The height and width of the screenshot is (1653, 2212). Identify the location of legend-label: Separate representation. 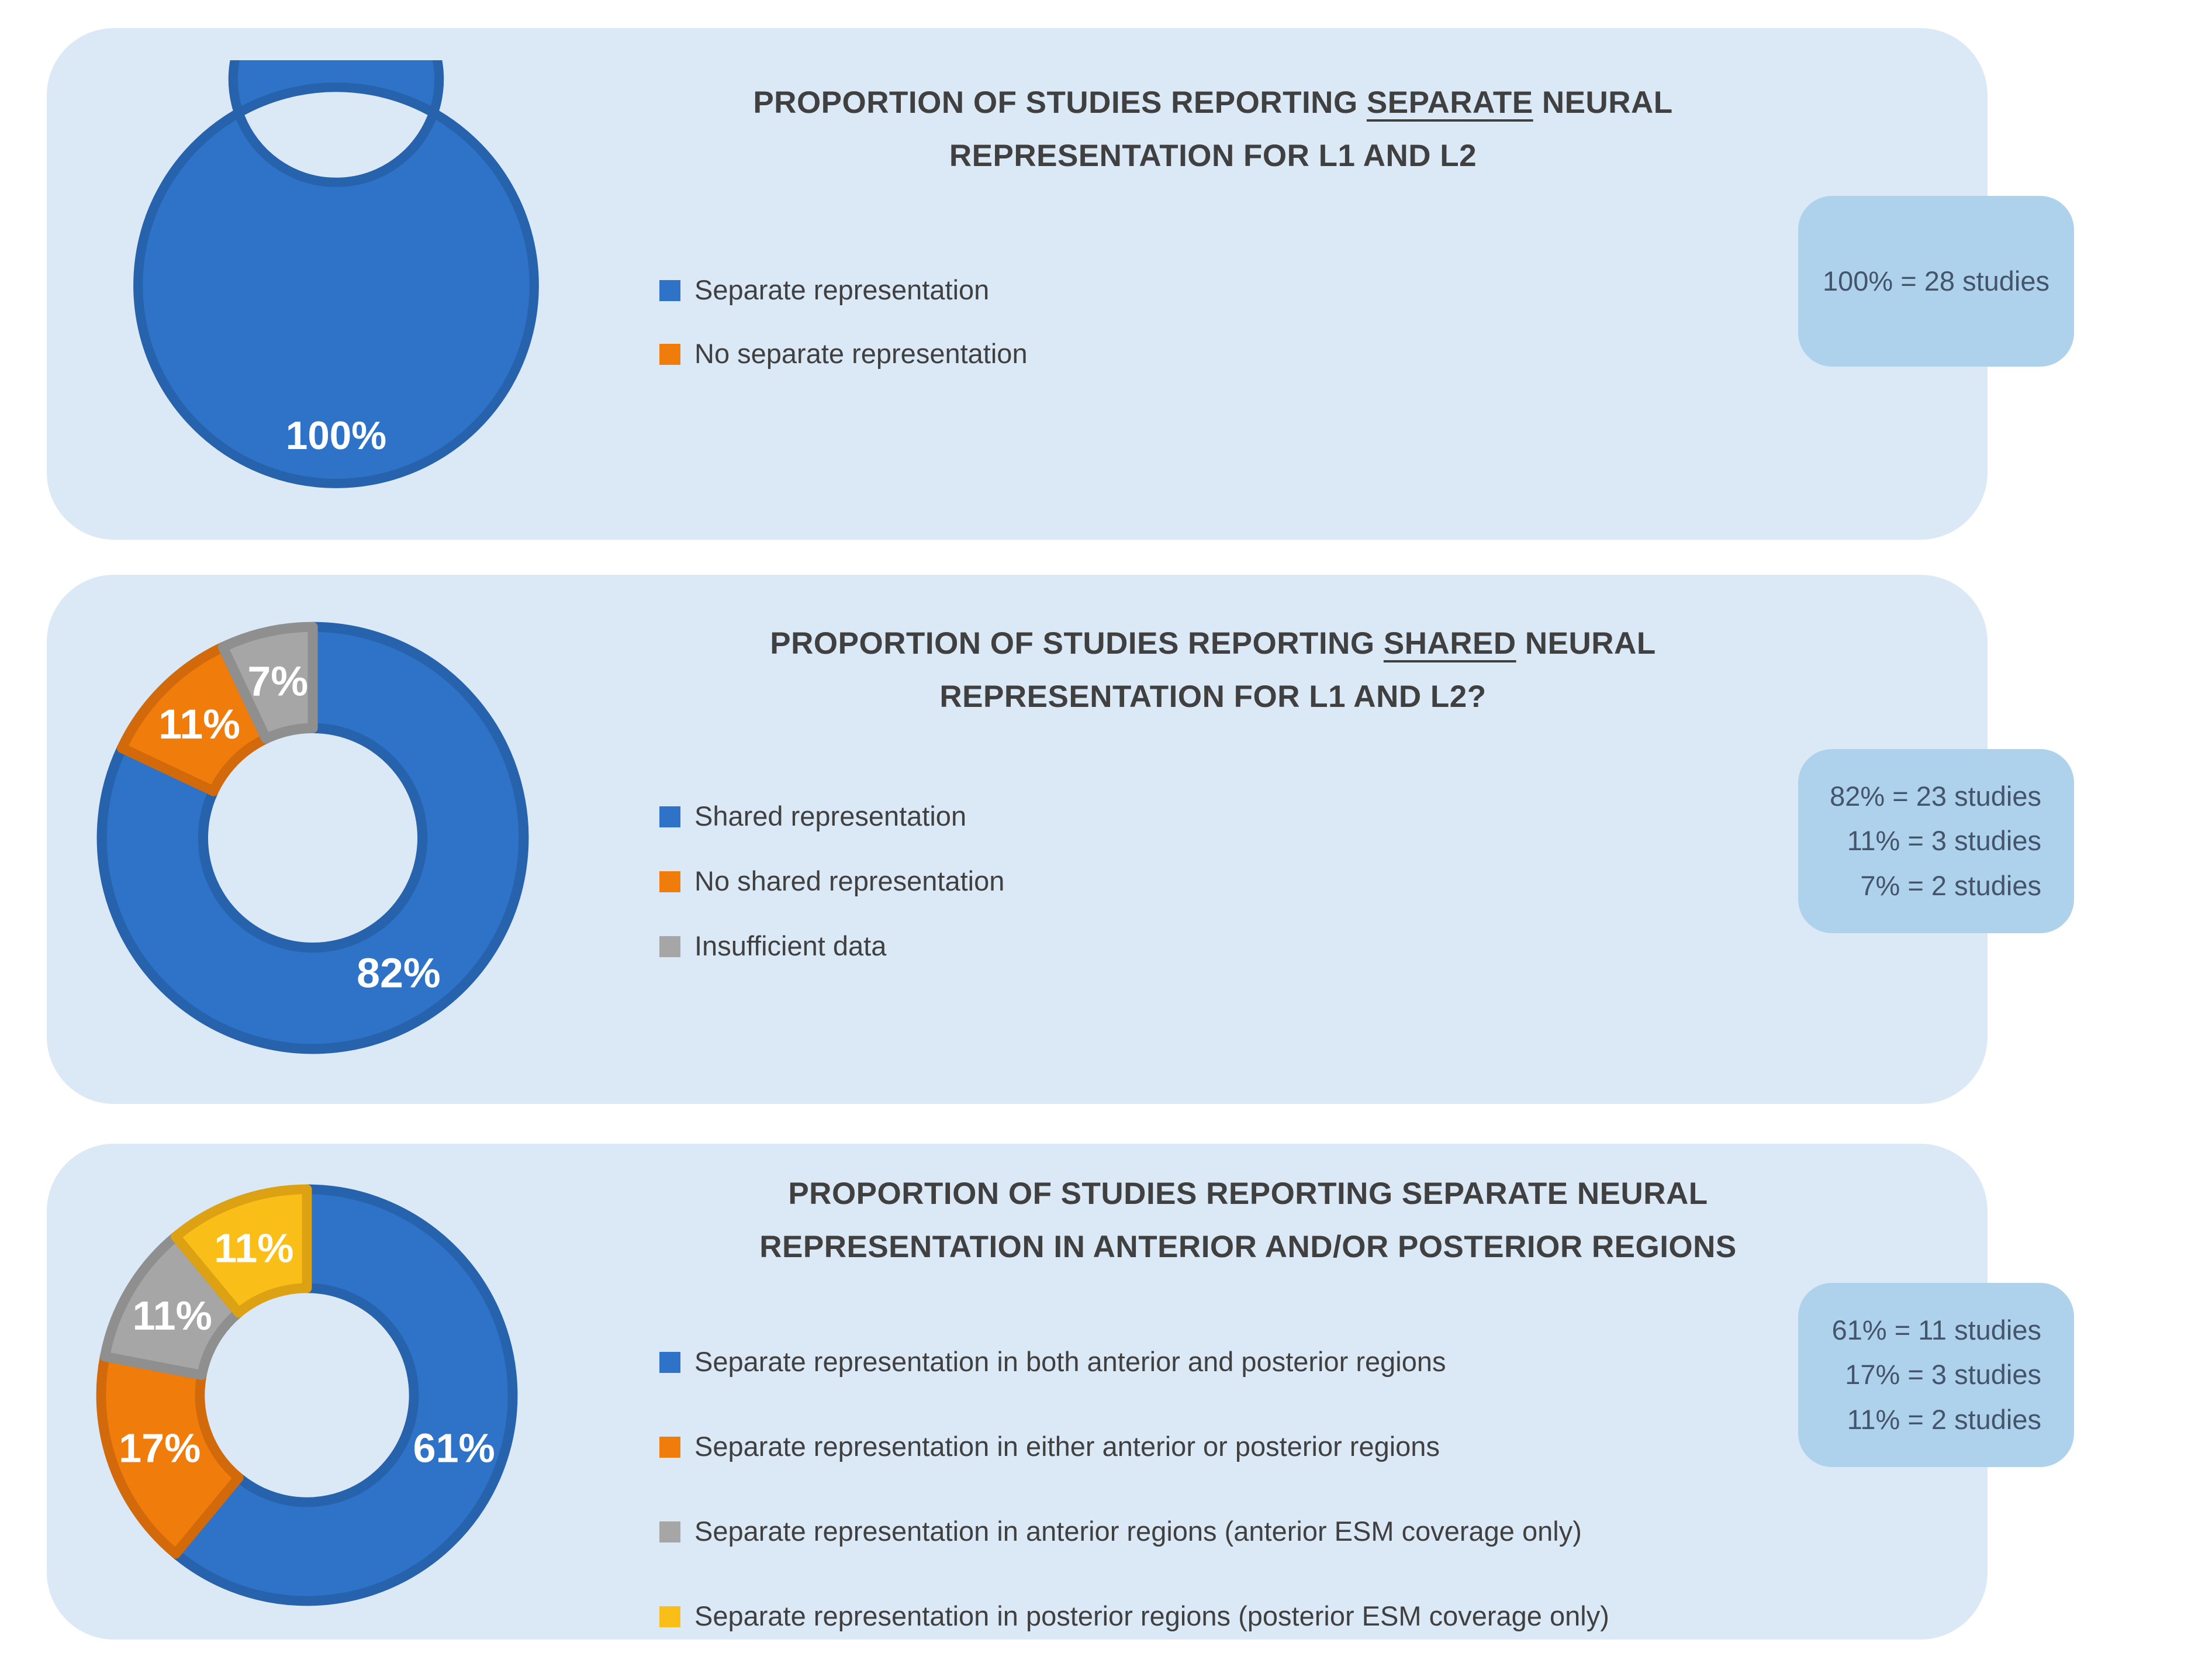
(842, 289).